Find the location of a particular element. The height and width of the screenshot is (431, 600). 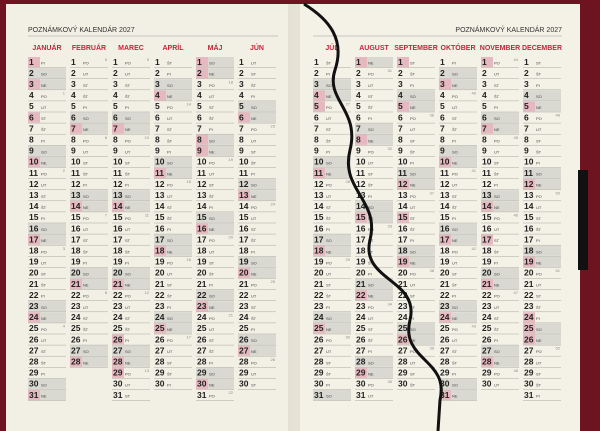

week-number: 20 is located at coordinates (231, 237).